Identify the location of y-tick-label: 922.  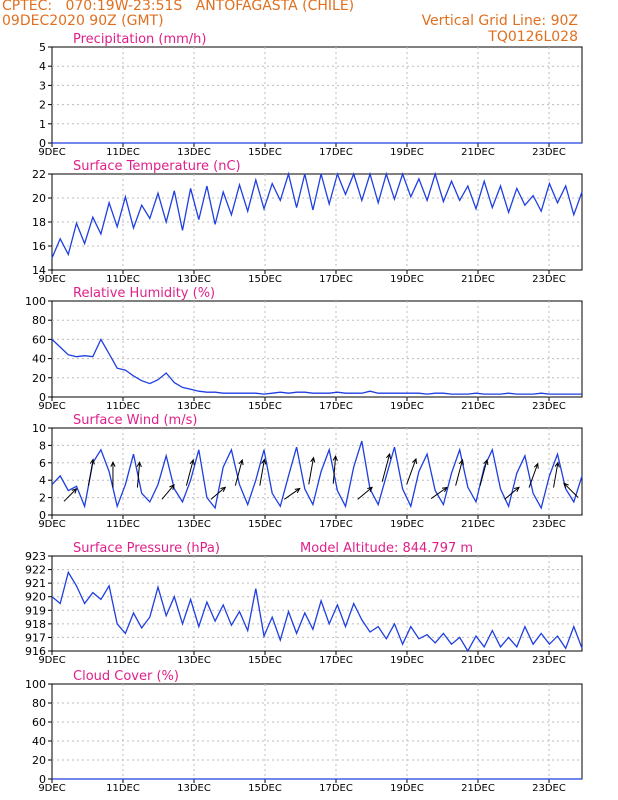
(35, 570).